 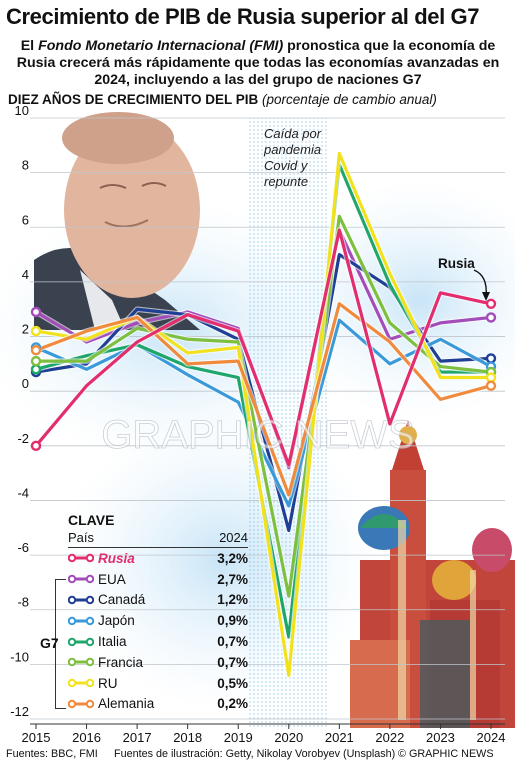 What do you see at coordinates (232, 558) in the screenshot?
I see `legend-value-2024: 3,2%` at bounding box center [232, 558].